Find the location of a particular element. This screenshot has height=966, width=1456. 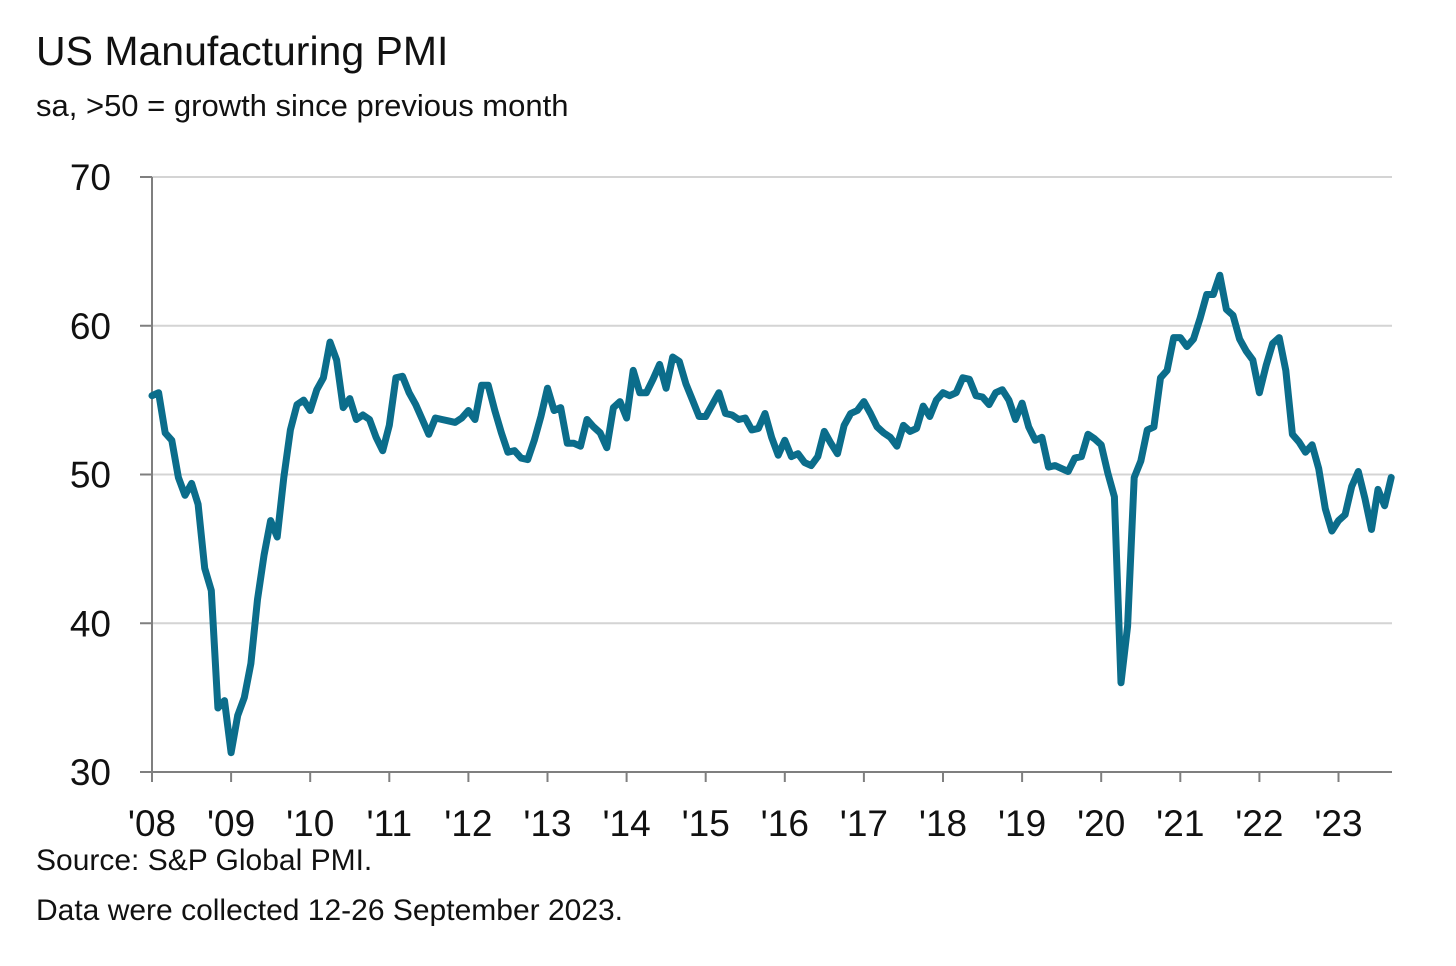

x-tick-label: '15 is located at coordinates (706, 823).